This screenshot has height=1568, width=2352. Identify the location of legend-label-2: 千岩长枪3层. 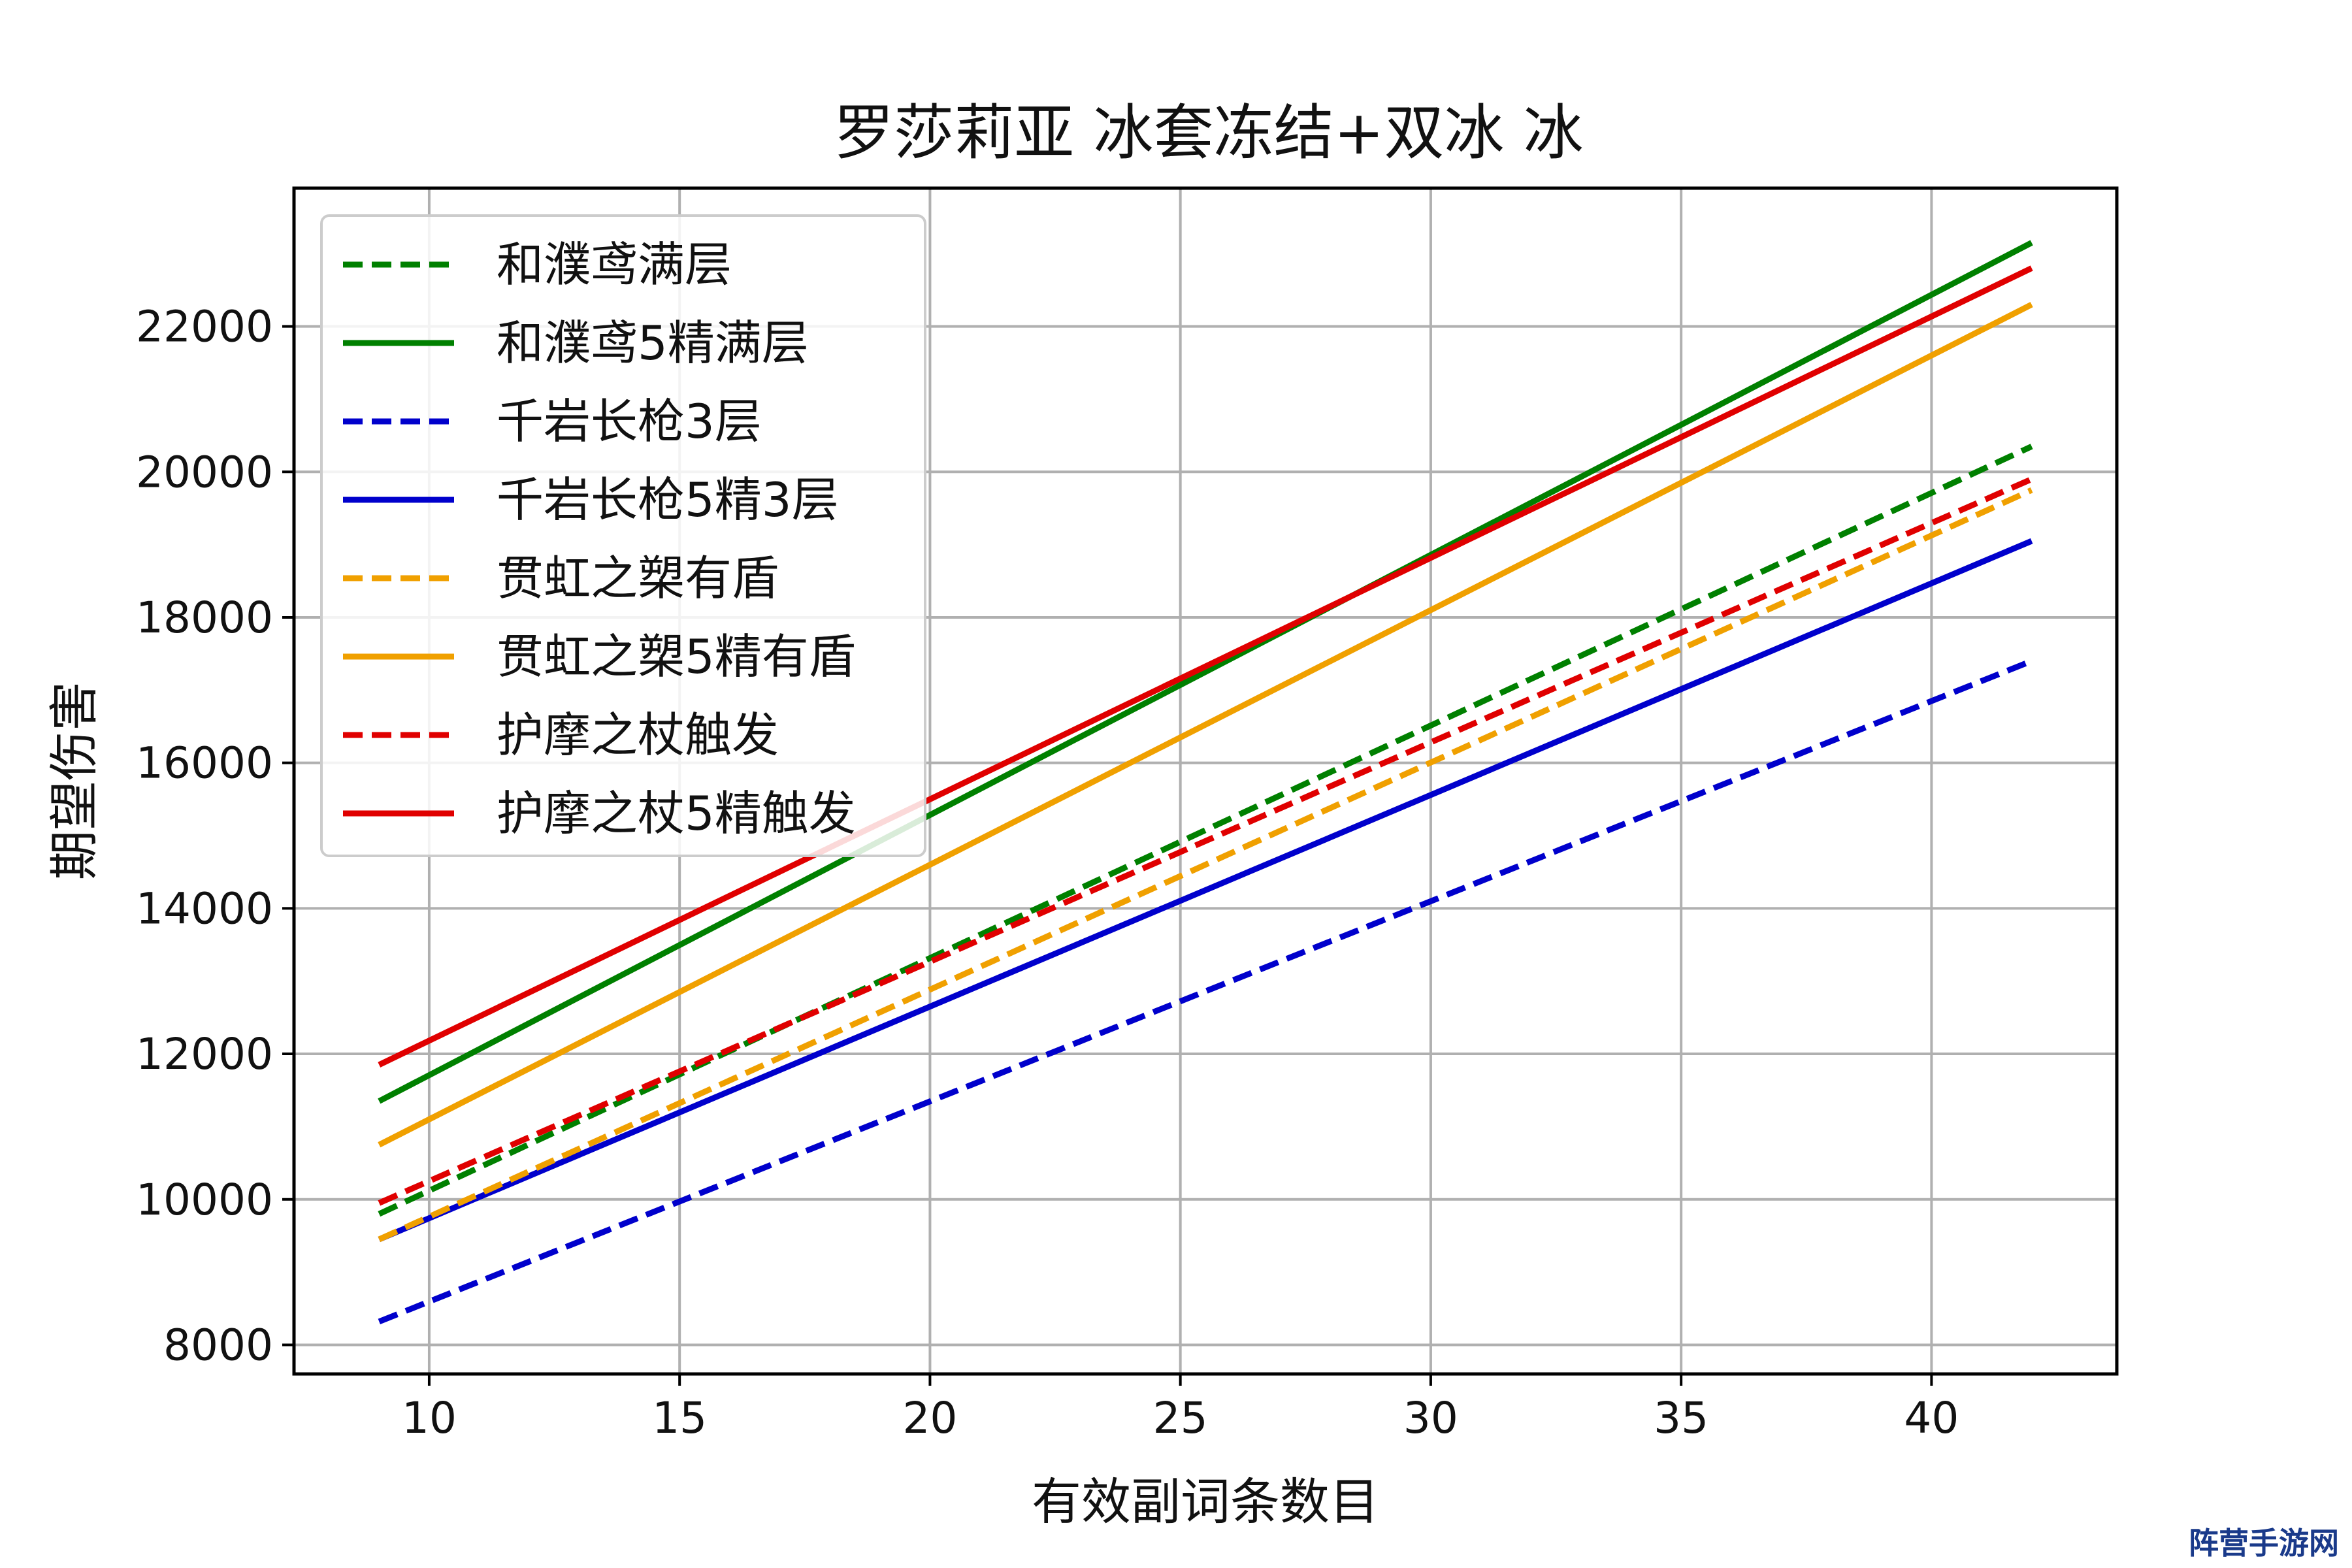
(629, 421).